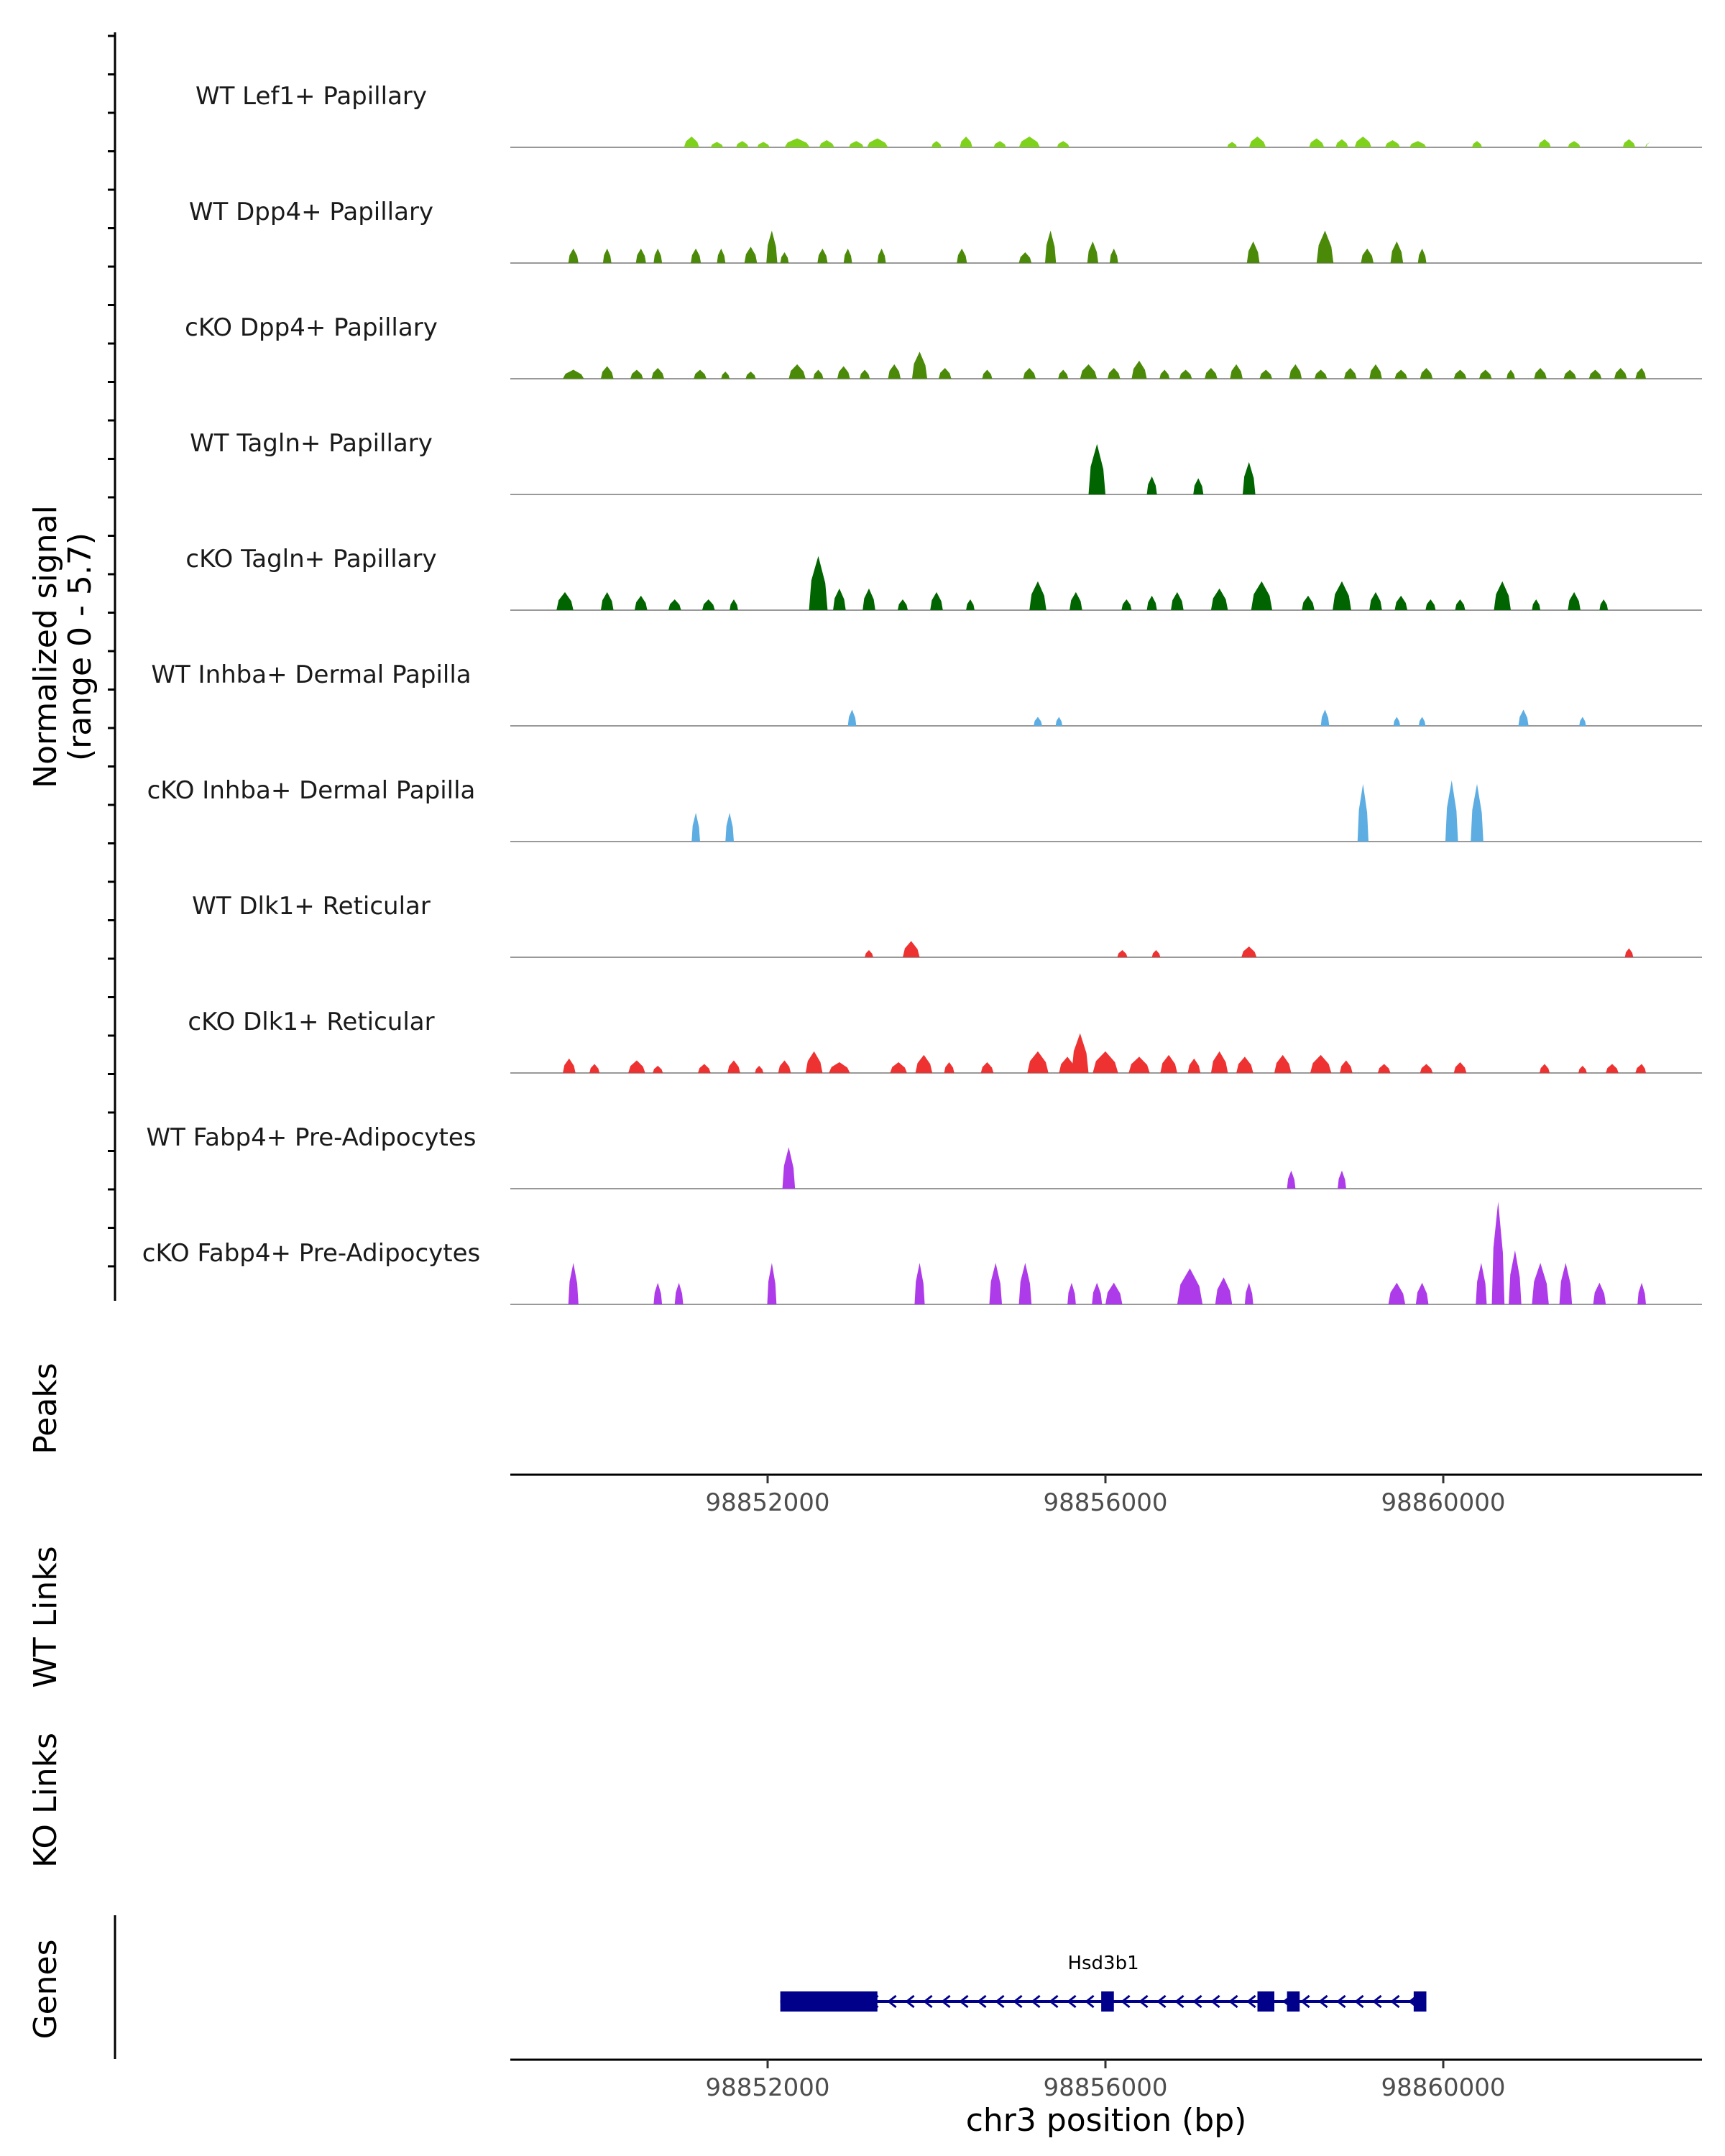 This screenshot has width=1725, height=2156. What do you see at coordinates (311, 327) in the screenshot?
I see `track-label: cKO Dpp4+ Papillary` at bounding box center [311, 327].